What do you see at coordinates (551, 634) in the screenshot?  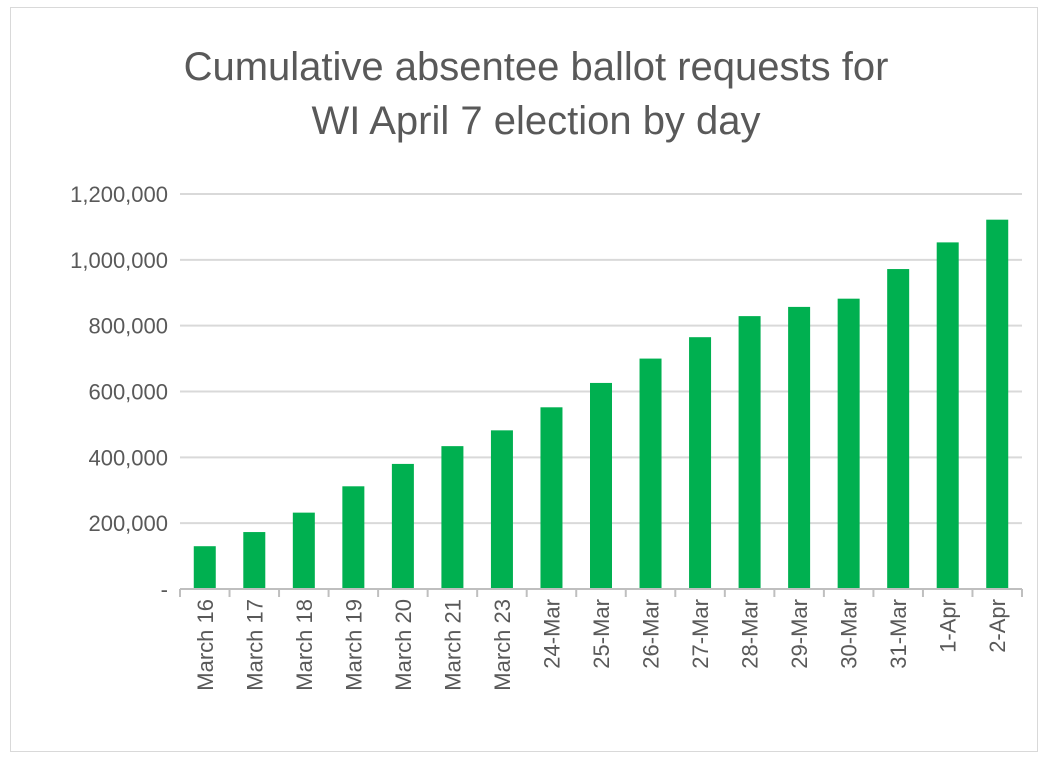 I see `x-tick-label: 24-Mar` at bounding box center [551, 634].